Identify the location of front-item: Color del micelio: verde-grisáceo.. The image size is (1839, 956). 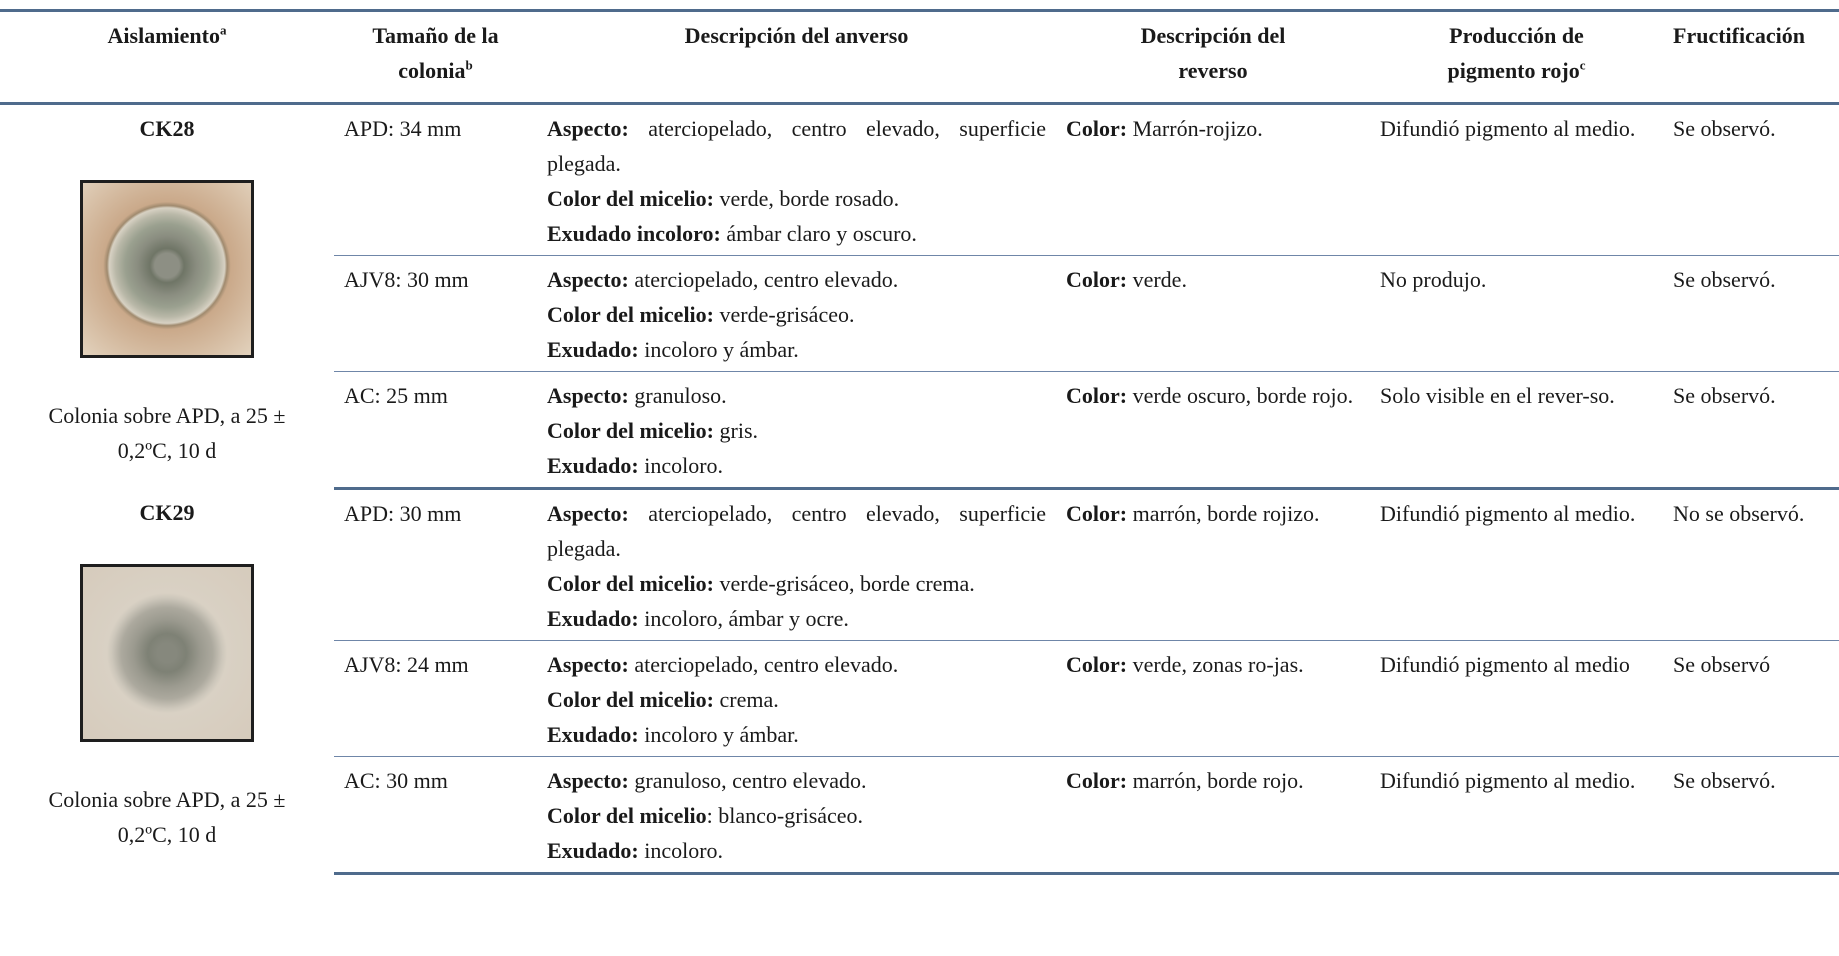
(796, 314).